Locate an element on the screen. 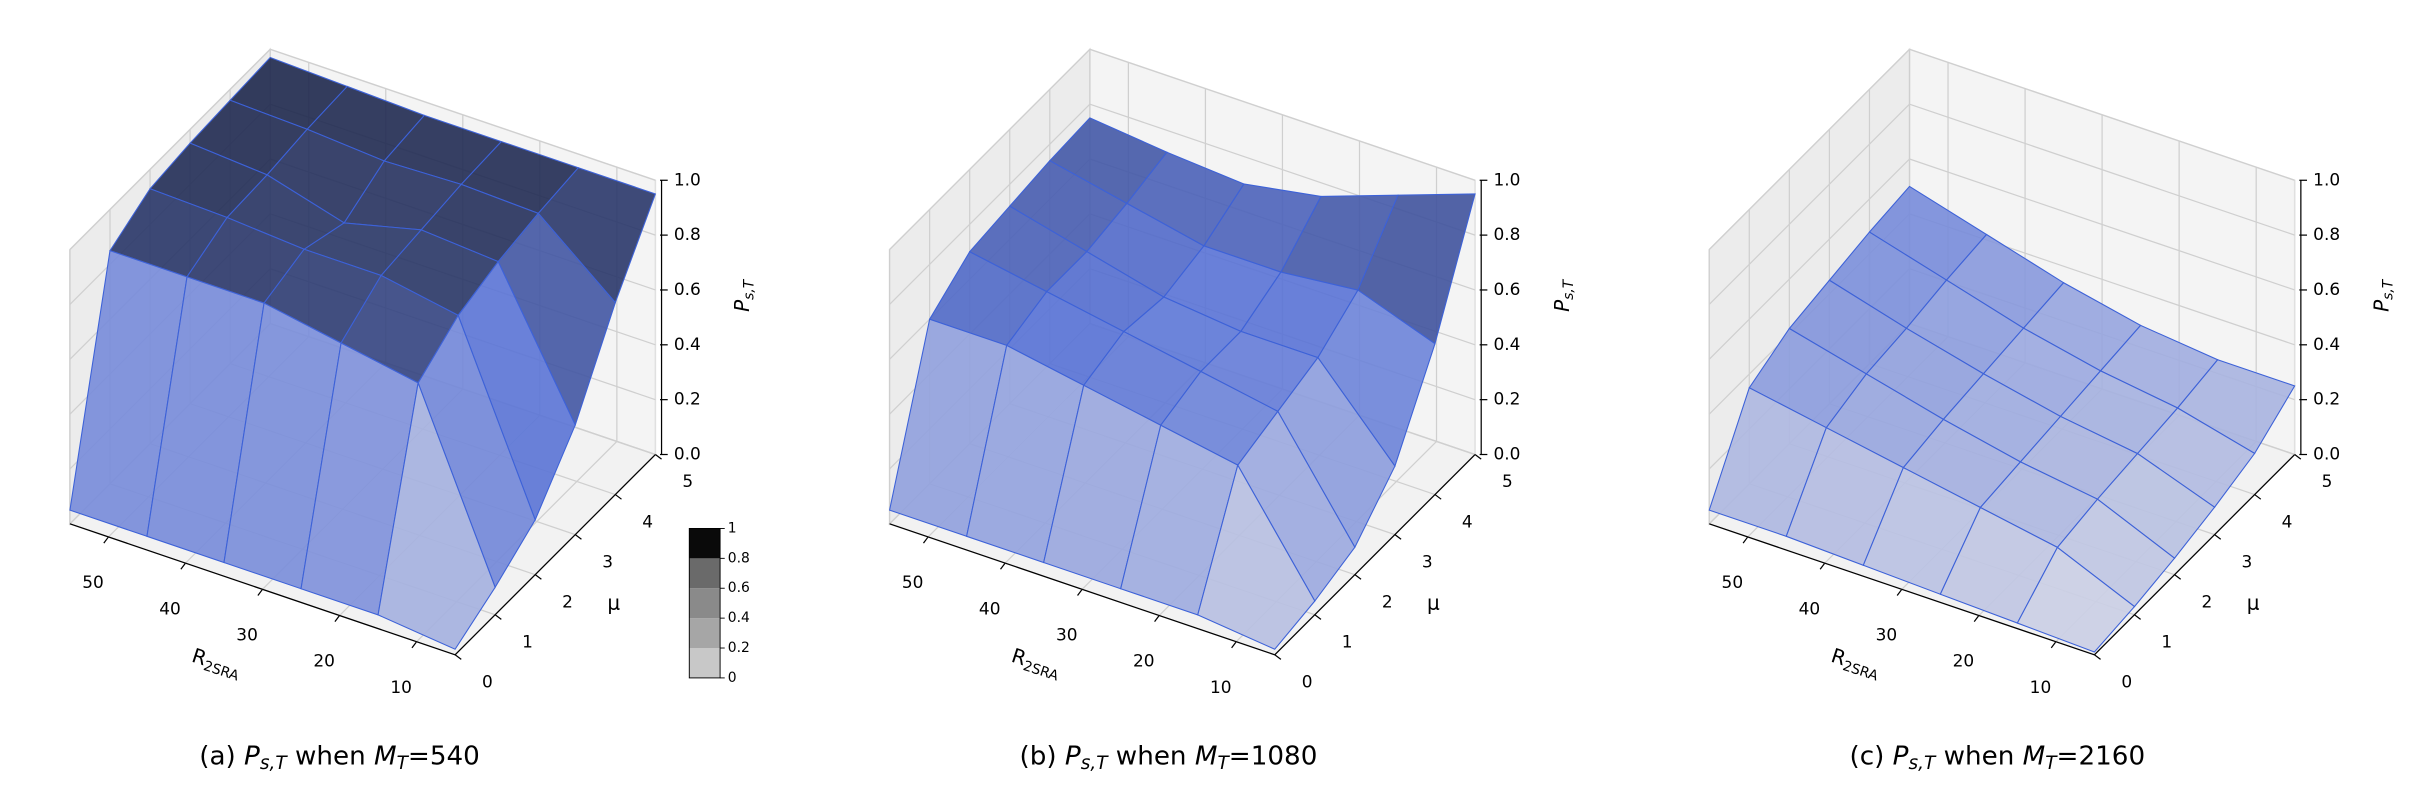 The width and height of the screenshot is (2417, 795). caption-prefix: (a) is located at coordinates (221, 756).